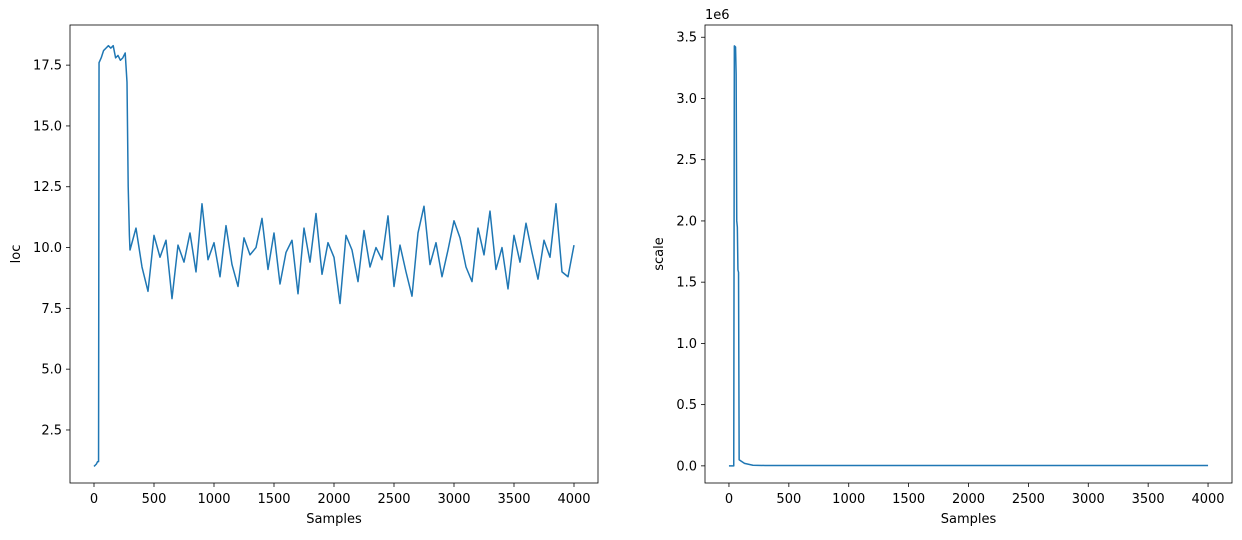 The image size is (1242, 540). Describe the element at coordinates (686, 344) in the screenshot. I see `y-tick-label: 1.0` at that location.